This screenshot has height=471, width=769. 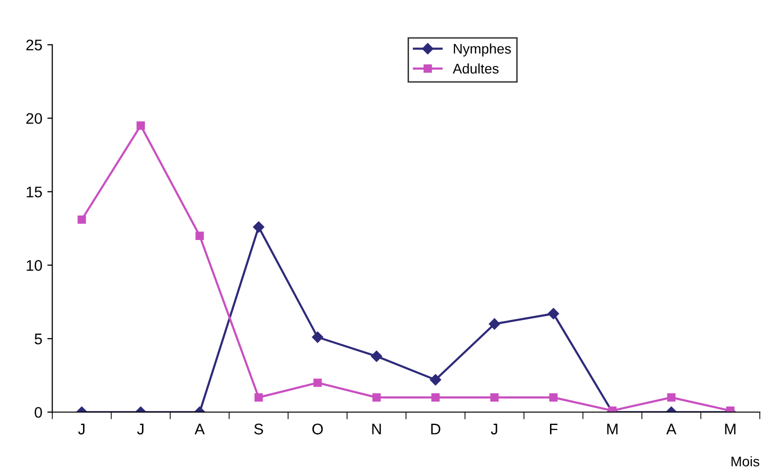 What do you see at coordinates (38, 339) in the screenshot?
I see `y-tick-label: 5` at bounding box center [38, 339].